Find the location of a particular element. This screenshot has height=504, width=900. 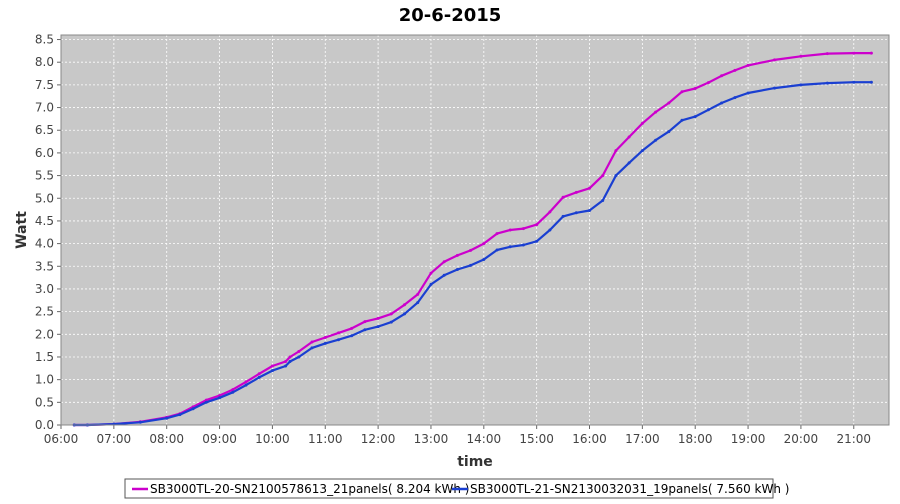

x-tick-label: 21:00 is located at coordinates (853, 439).